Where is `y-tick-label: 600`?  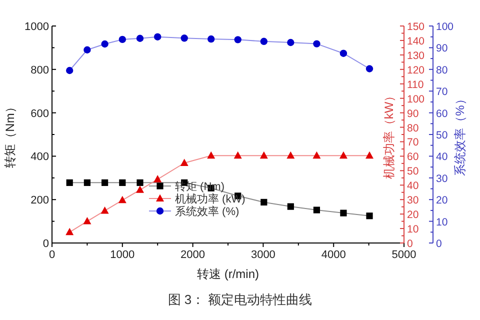 y-tick-label: 600 is located at coordinates (39, 114).